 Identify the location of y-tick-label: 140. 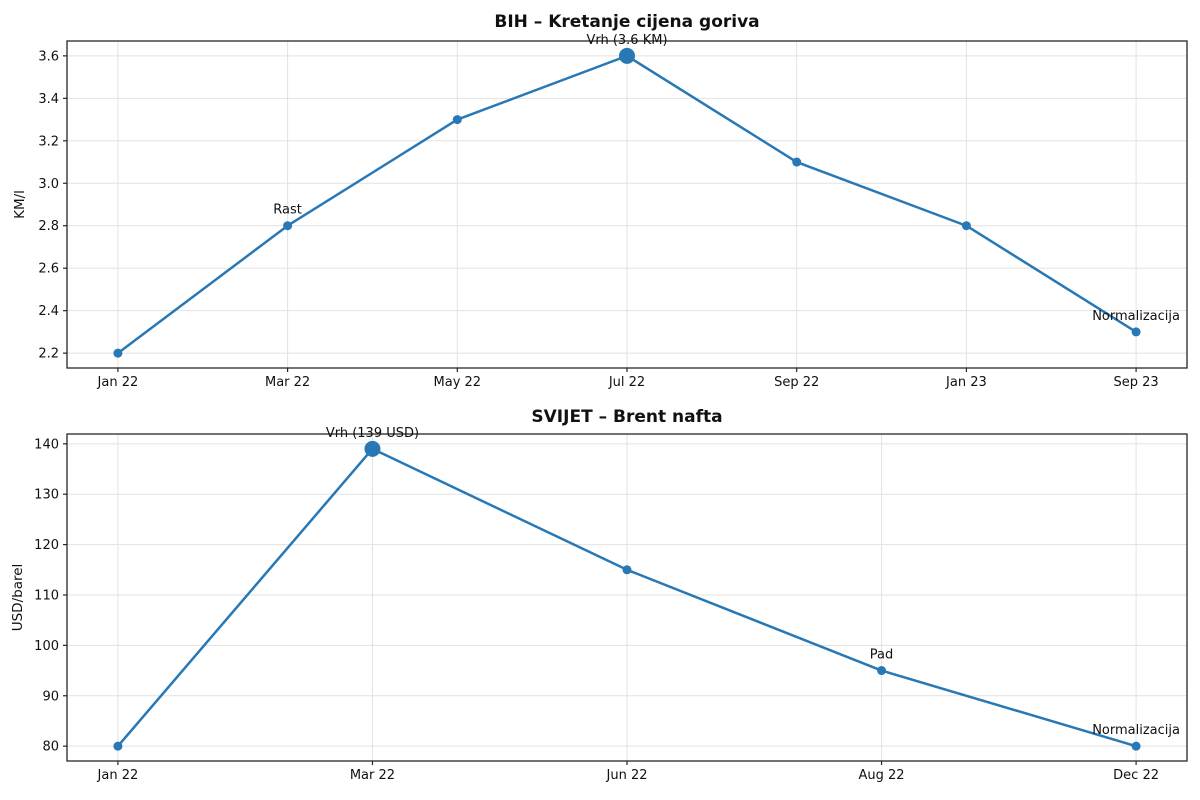
(46, 444).